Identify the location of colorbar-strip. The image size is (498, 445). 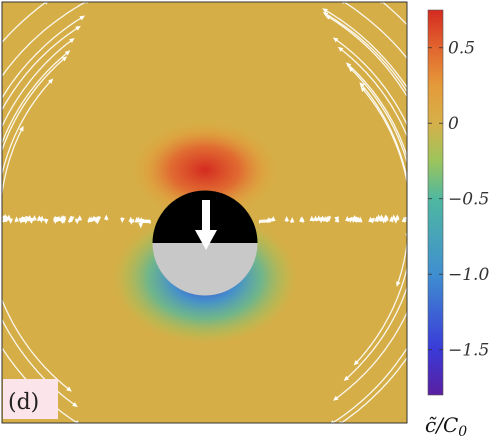
(435, 202).